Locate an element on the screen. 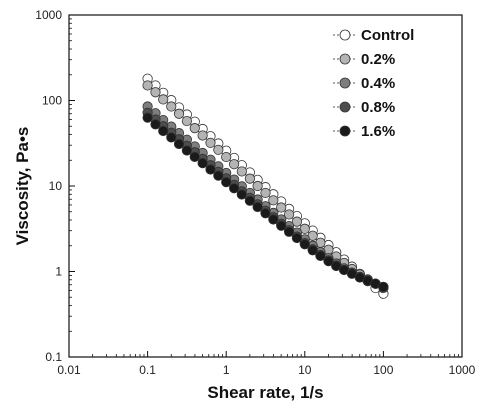  x-tick-label: 100 is located at coordinates (383, 370).